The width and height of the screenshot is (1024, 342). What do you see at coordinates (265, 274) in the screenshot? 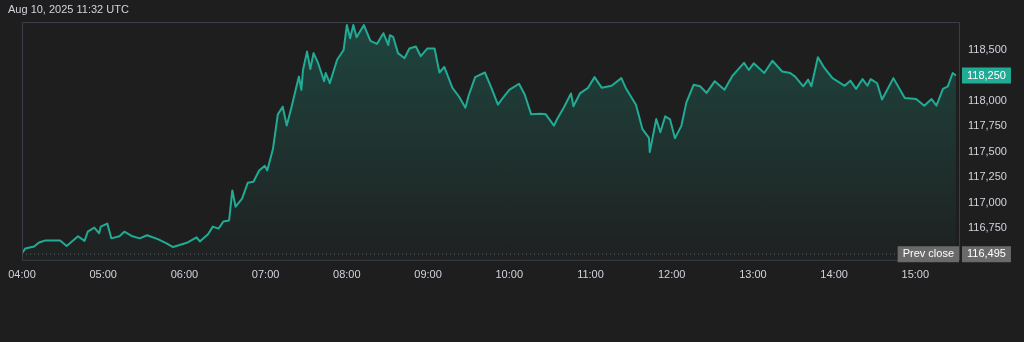
I see `x-tick-label: 07:00` at bounding box center [265, 274].